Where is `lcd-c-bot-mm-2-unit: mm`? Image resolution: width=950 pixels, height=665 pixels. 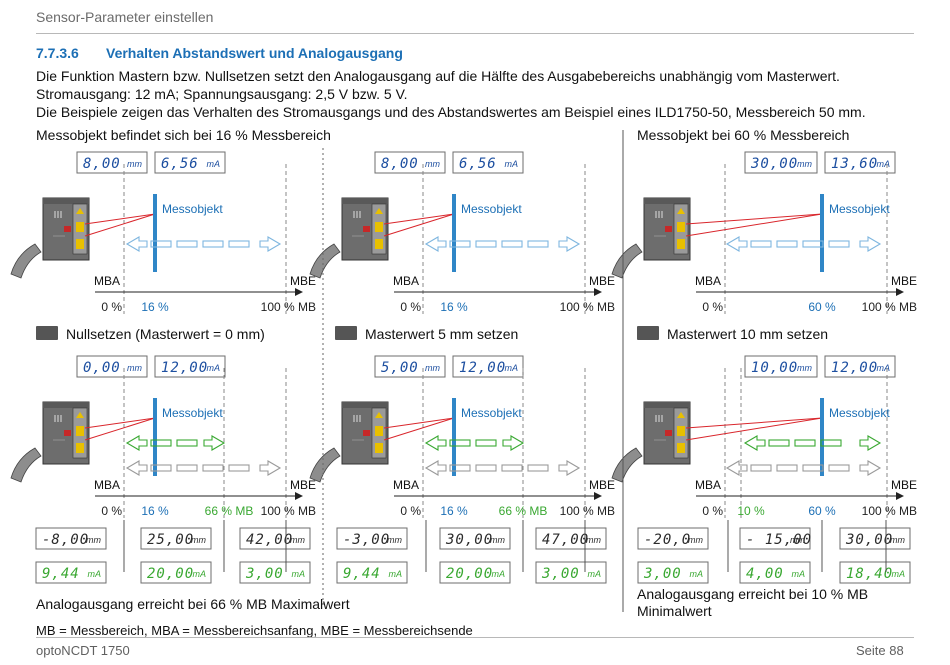
lcd-c-bot-mm-2-unit: mm is located at coordinates (897, 540).